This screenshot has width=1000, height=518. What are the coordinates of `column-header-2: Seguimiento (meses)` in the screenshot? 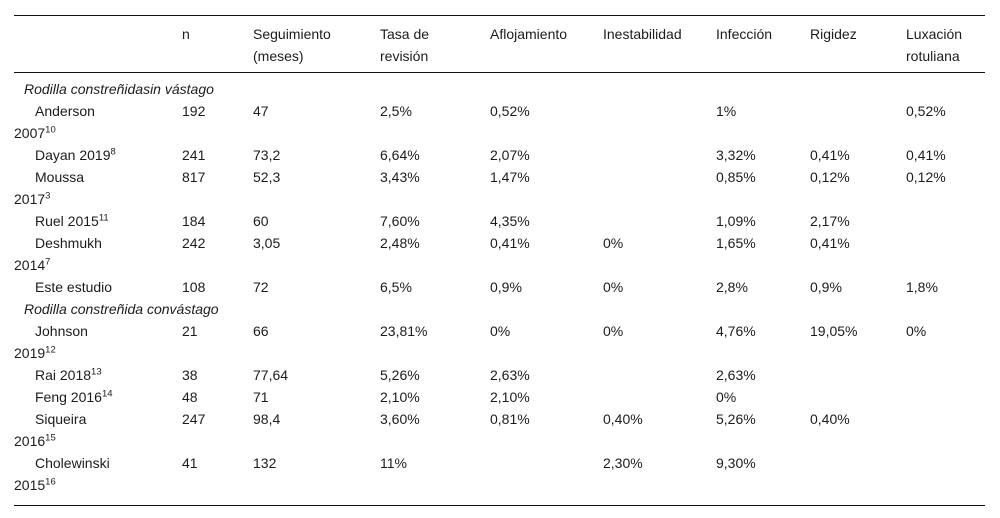 It's located at (316, 44).